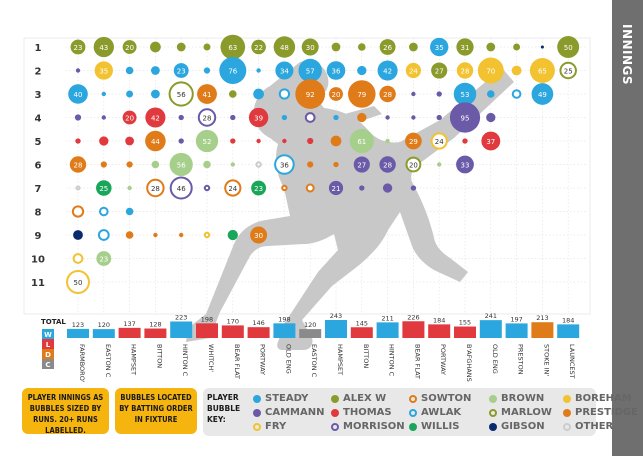 The image size is (643, 456). Describe the element at coordinates (310, 325) in the screenshot. I see `total-value: 120` at that location.